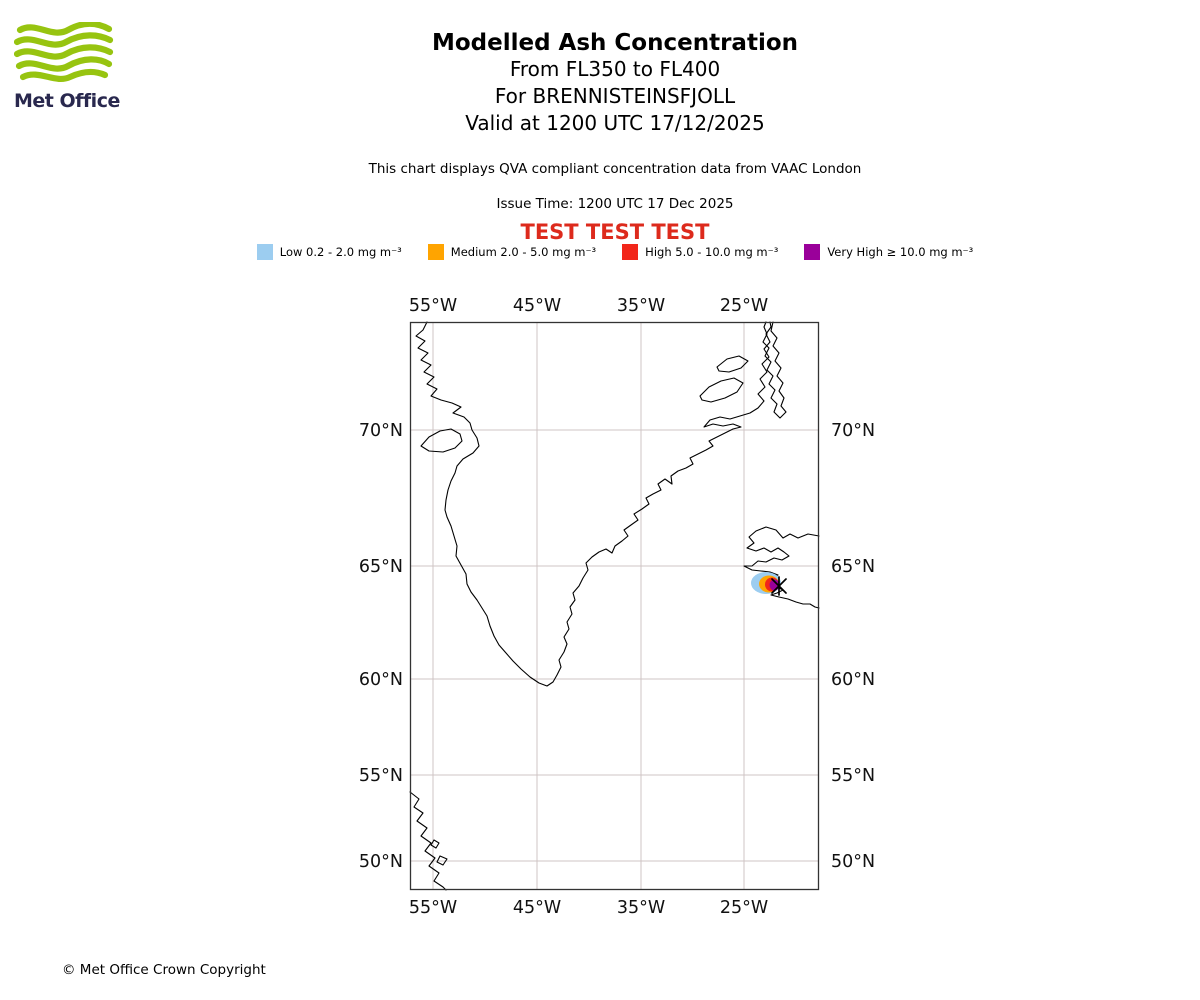 The image size is (1200, 1000). I want to click on lon-label-top: 35°W, so click(641, 306).